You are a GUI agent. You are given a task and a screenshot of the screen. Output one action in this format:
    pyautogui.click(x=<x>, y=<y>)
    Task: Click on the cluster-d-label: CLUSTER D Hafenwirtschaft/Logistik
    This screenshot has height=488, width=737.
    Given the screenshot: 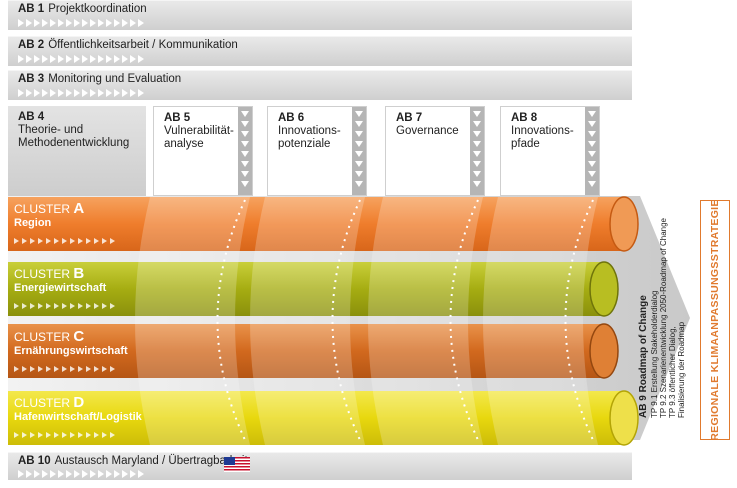 What is the action you would take?
    pyautogui.click(x=78, y=408)
    